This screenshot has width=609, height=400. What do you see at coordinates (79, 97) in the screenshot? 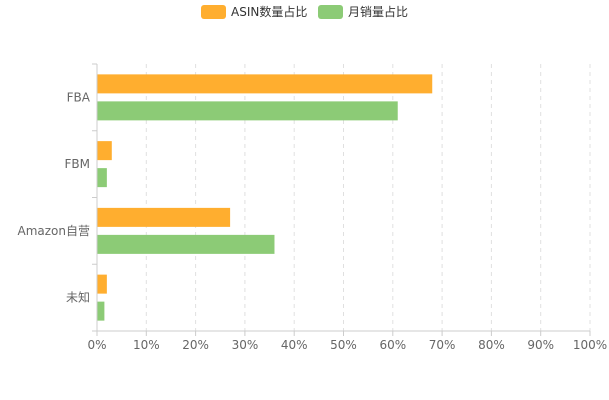
I see `y-tick-label: FBA` at bounding box center [79, 97].